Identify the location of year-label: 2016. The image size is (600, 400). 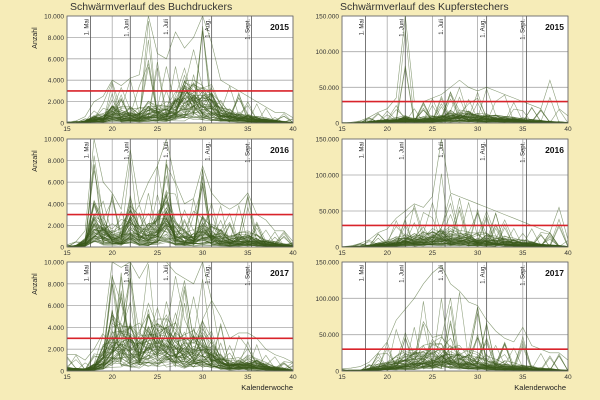
(279, 150).